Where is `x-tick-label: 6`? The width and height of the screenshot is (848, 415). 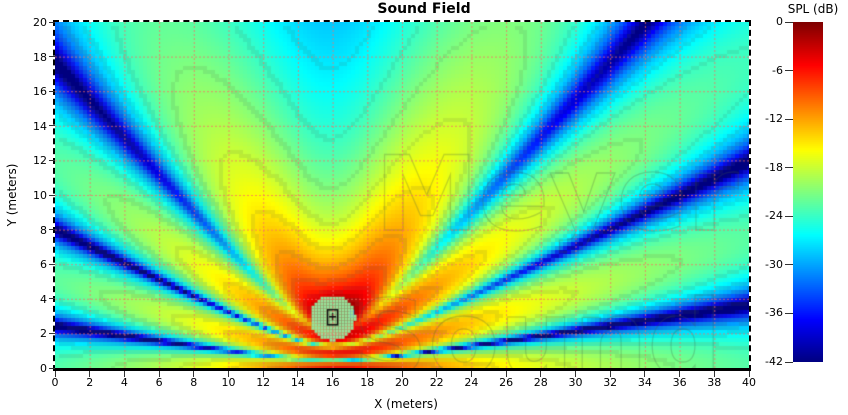 x-tick-label: 6 is located at coordinates (159, 382).